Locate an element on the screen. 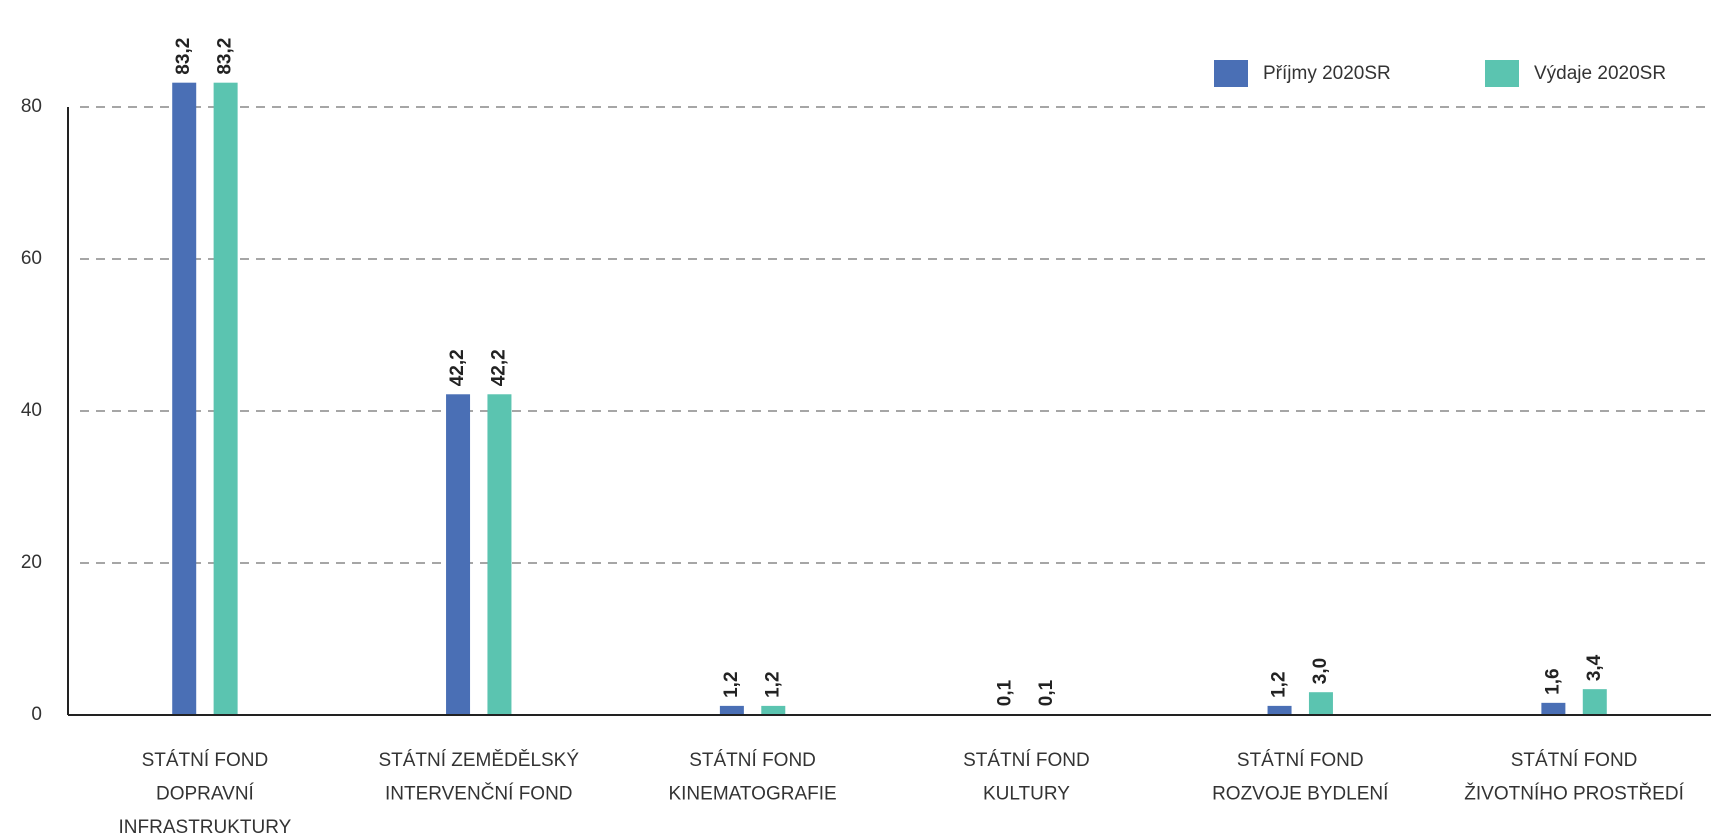  x-tick-label: INFRASTRUKTURY is located at coordinates (205, 827).